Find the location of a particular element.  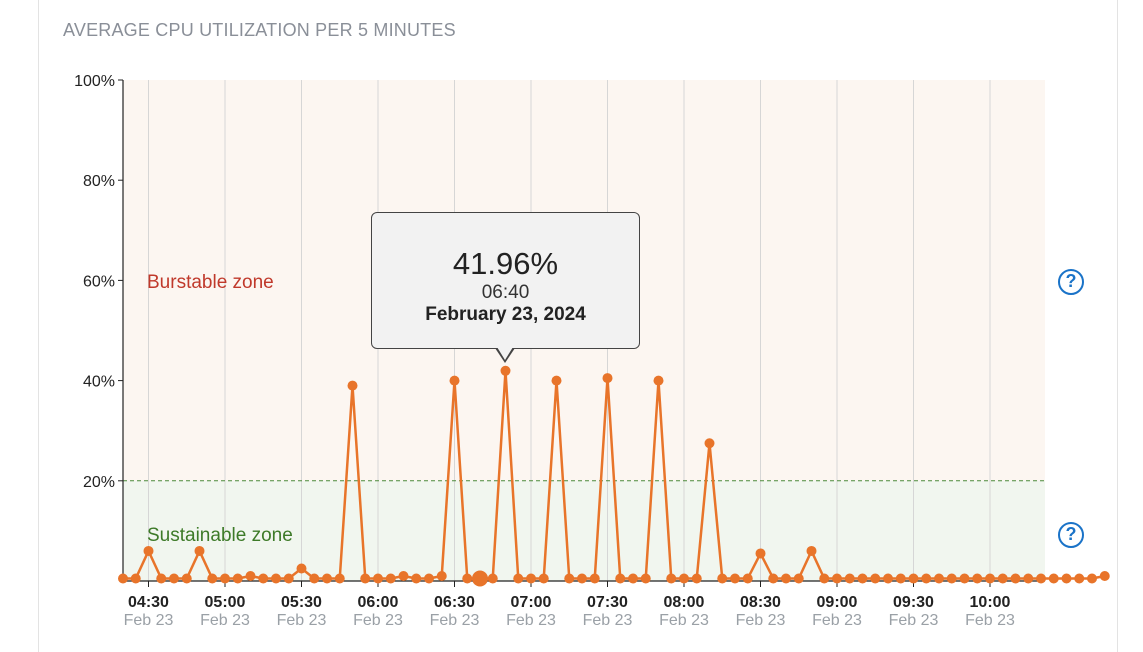

x-tick-label: 08:00 is located at coordinates (684, 602).